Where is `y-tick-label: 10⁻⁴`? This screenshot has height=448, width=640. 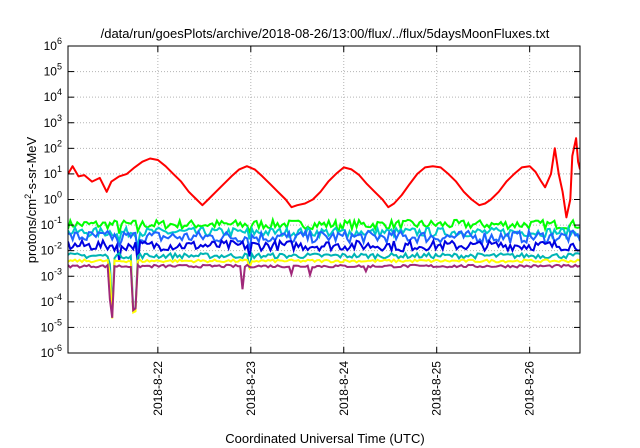
y-tick-label: 10⁻⁴ is located at coordinates (51, 300).